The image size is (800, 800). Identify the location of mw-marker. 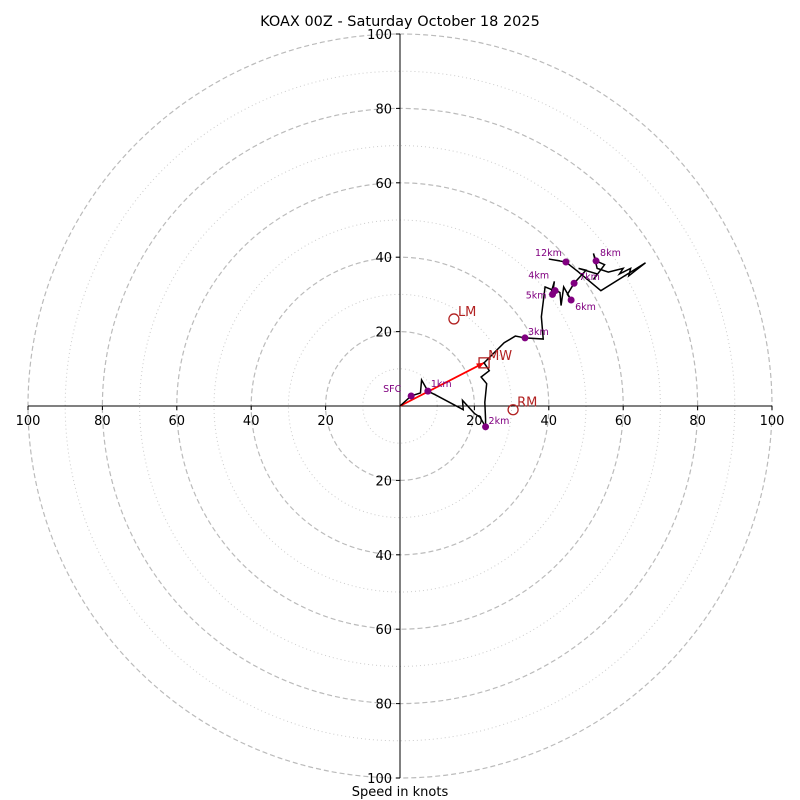
(484, 363).